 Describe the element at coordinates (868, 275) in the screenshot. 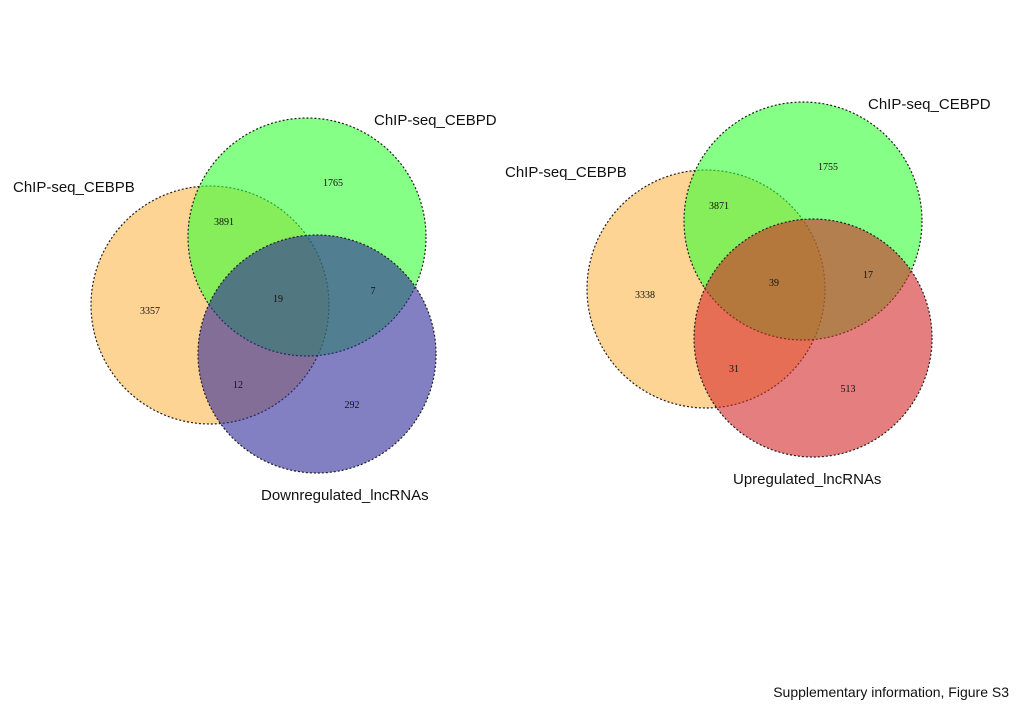

I see `count-cebpd-upregulated: 17` at that location.